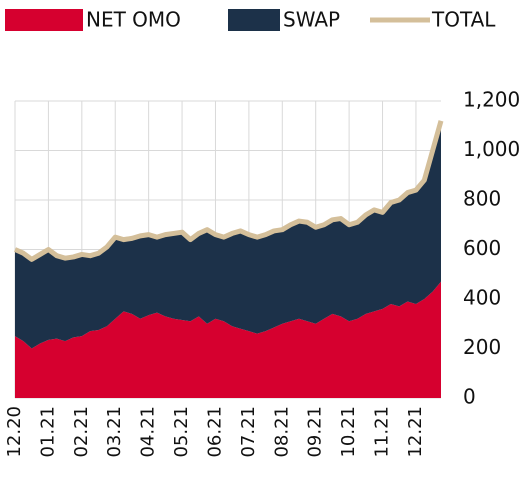 The width and height of the screenshot is (526, 477). Describe the element at coordinates (491, 100) in the screenshot. I see `y-tick-label: 1,200` at that location.